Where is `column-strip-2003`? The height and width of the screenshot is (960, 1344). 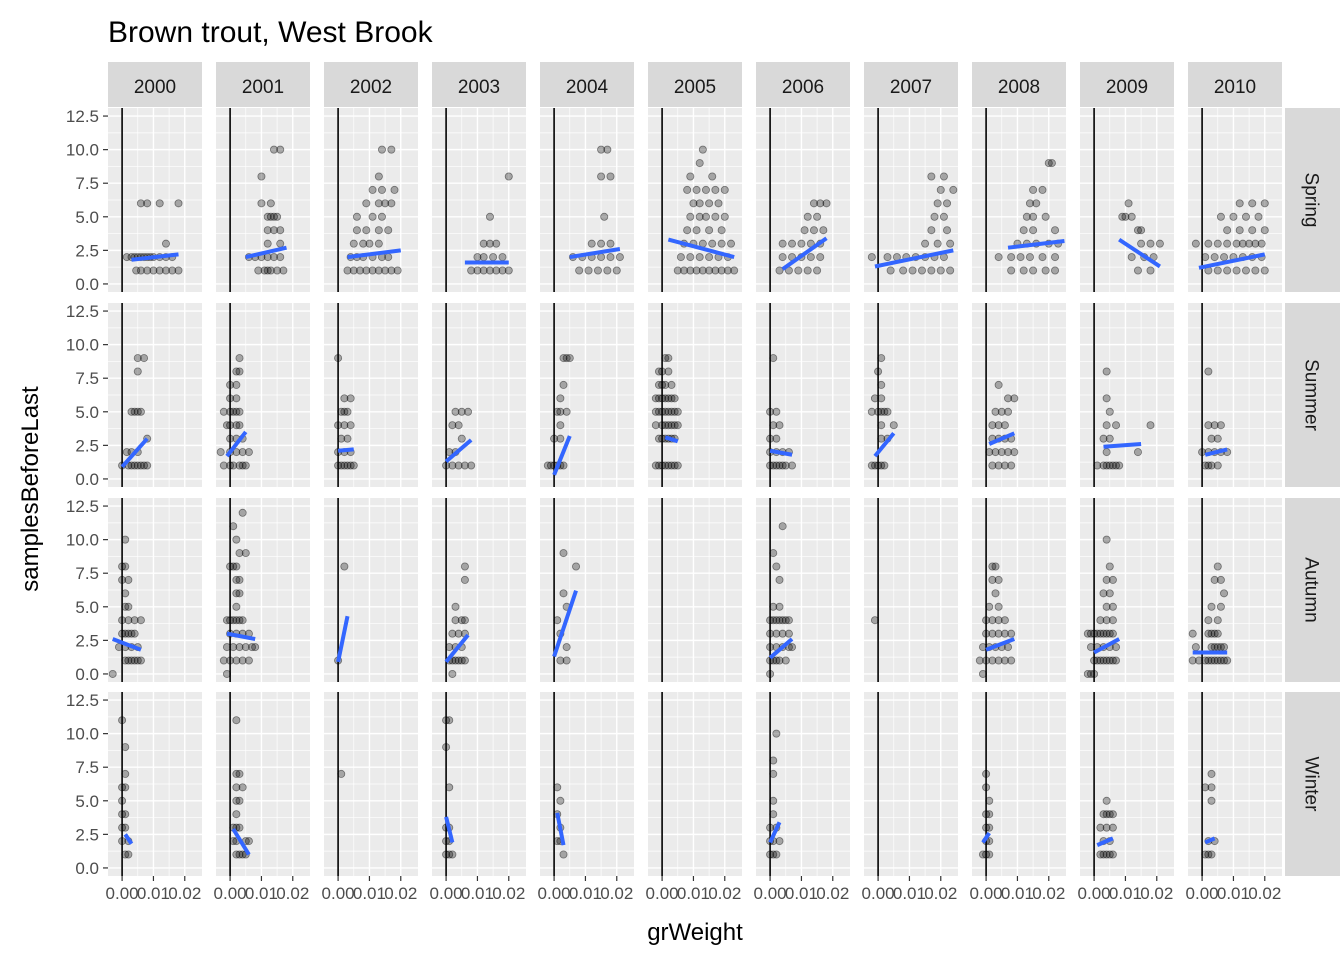
column-strip-2003 is located at coordinates (479, 84).